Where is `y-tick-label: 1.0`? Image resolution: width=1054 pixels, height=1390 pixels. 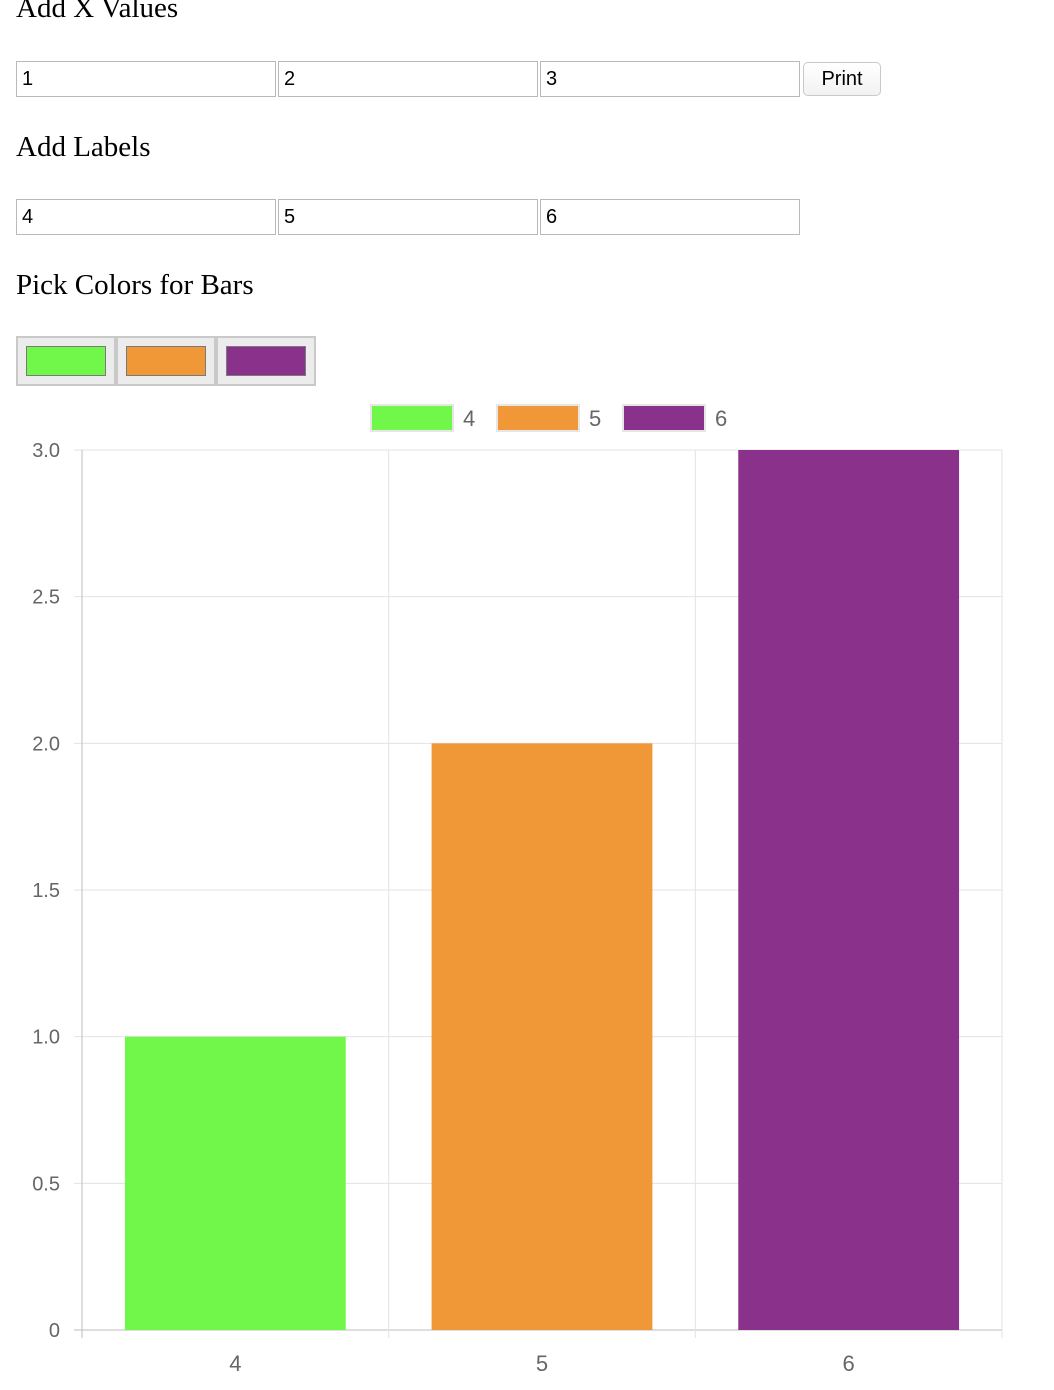 y-tick-label: 1.0 is located at coordinates (46, 1038).